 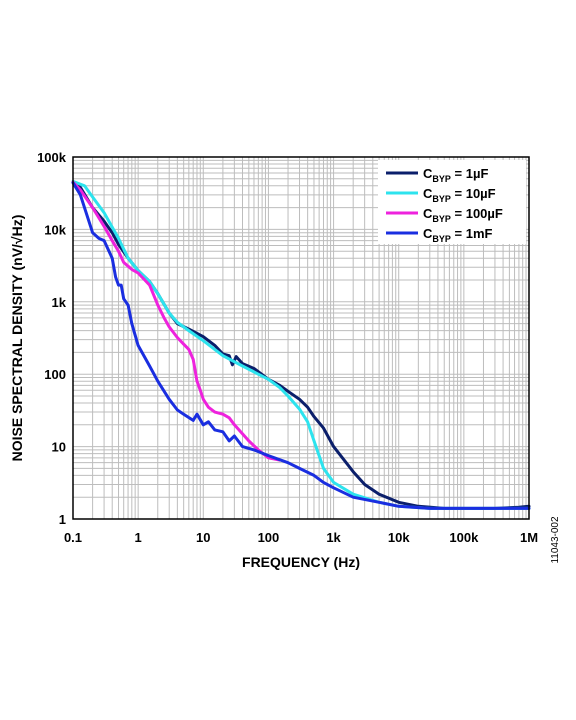 What do you see at coordinates (62, 519) in the screenshot?
I see `y-tick-label: 1` at bounding box center [62, 519].